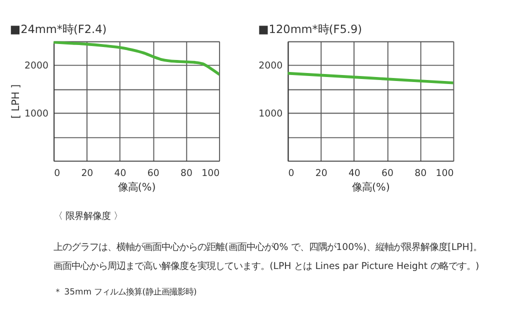  I want to click on chart-title: ■24mm*時(F2.4), so click(58, 29).